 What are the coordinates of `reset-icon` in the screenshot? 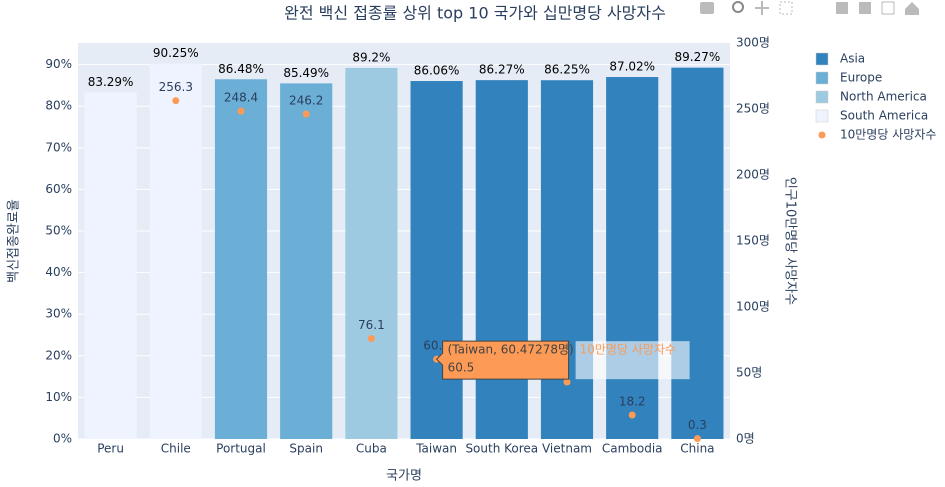 It's located at (912, 8).